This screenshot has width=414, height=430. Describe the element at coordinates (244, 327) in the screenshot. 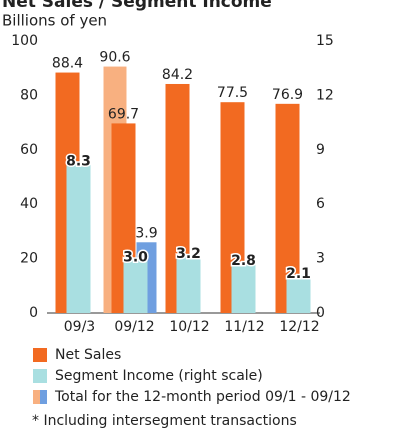

I see `x-tick-label: 11/12` at that location.